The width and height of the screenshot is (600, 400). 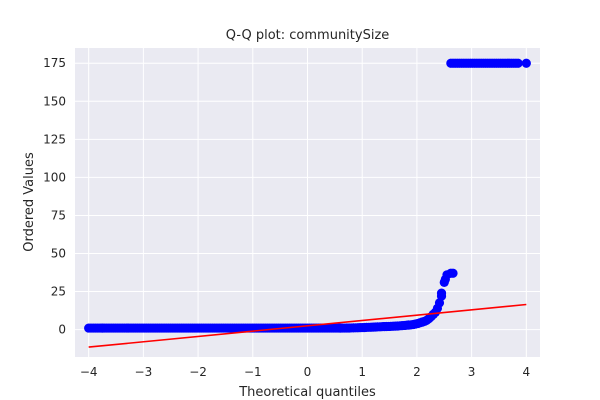 What do you see at coordinates (54, 63) in the screenshot?
I see `y-tick-label: 175` at bounding box center [54, 63].